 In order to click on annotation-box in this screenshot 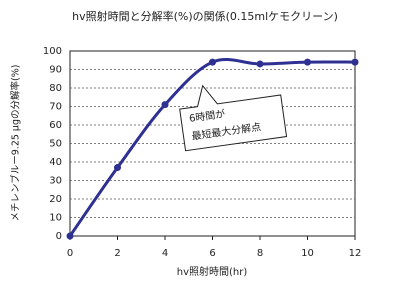, I will do `click(233, 118)`.